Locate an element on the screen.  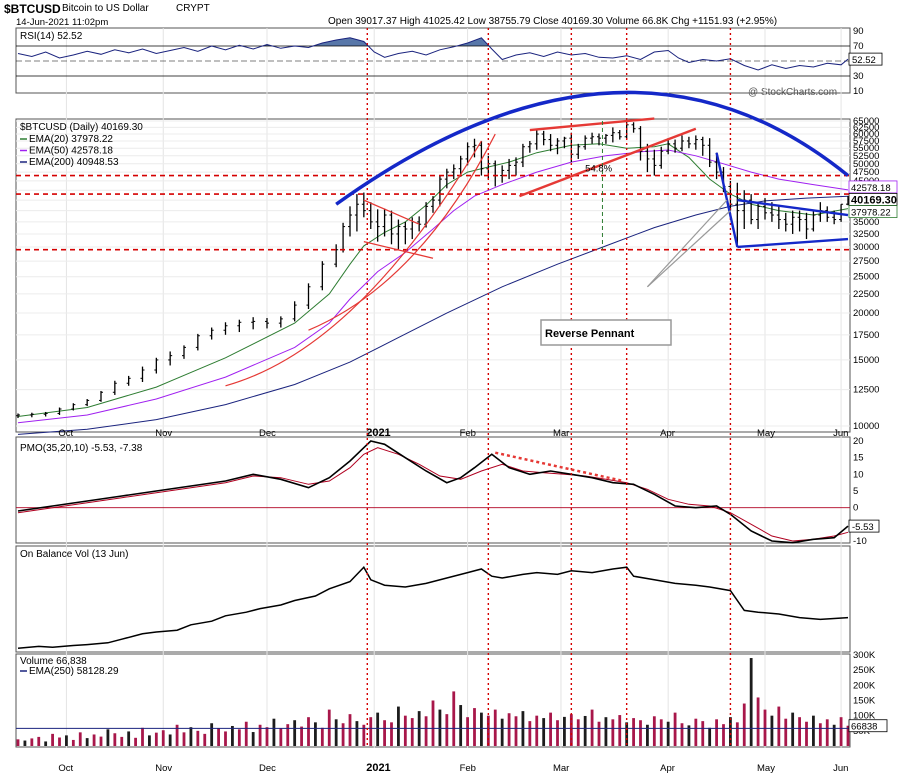
price-title: $BTCUSD (Daily) 40169.30 is located at coordinates (81, 127).